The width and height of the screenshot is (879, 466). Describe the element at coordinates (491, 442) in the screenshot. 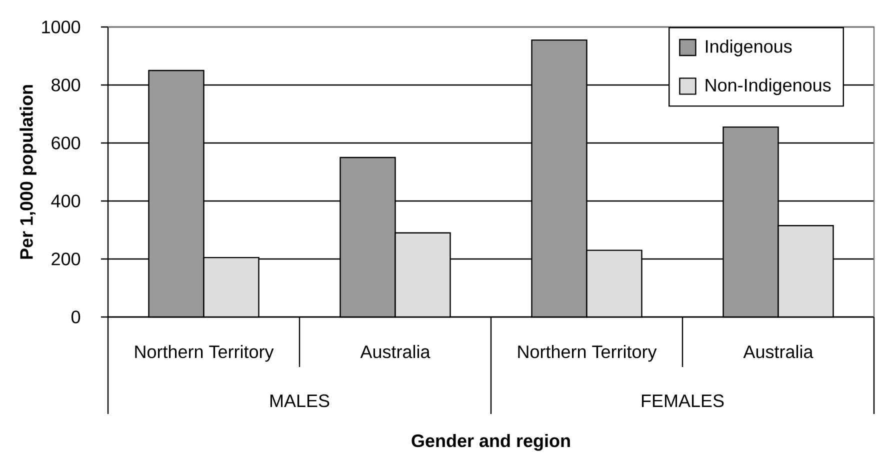

I see `x-axis-title: Gender and region` at that location.